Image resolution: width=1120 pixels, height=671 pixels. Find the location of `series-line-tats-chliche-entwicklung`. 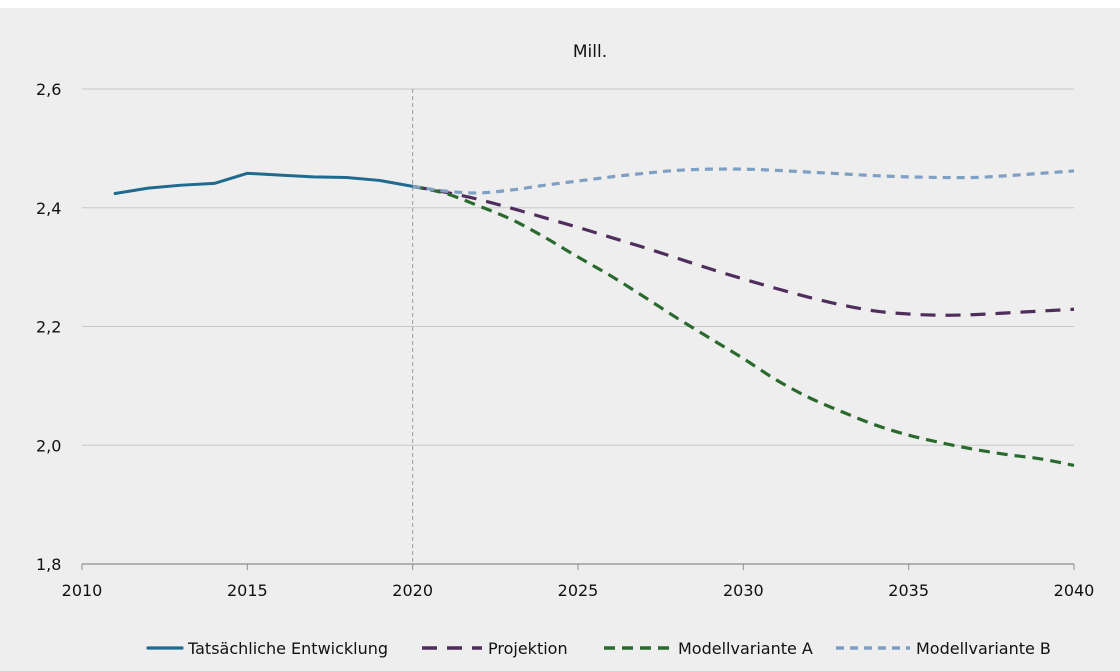

series-line-tats-chliche-entwicklung is located at coordinates (264, 183).